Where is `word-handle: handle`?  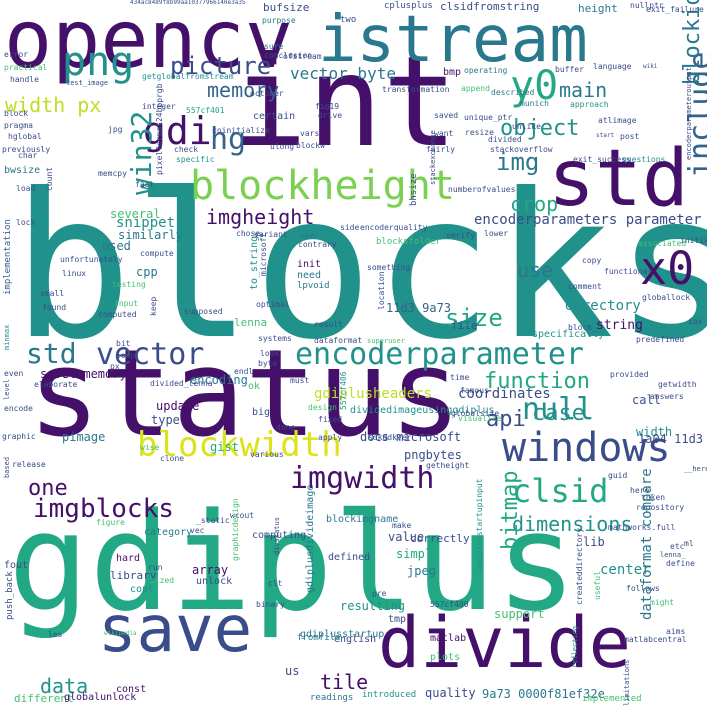
word-handle: handle is located at coordinates (24, 79).